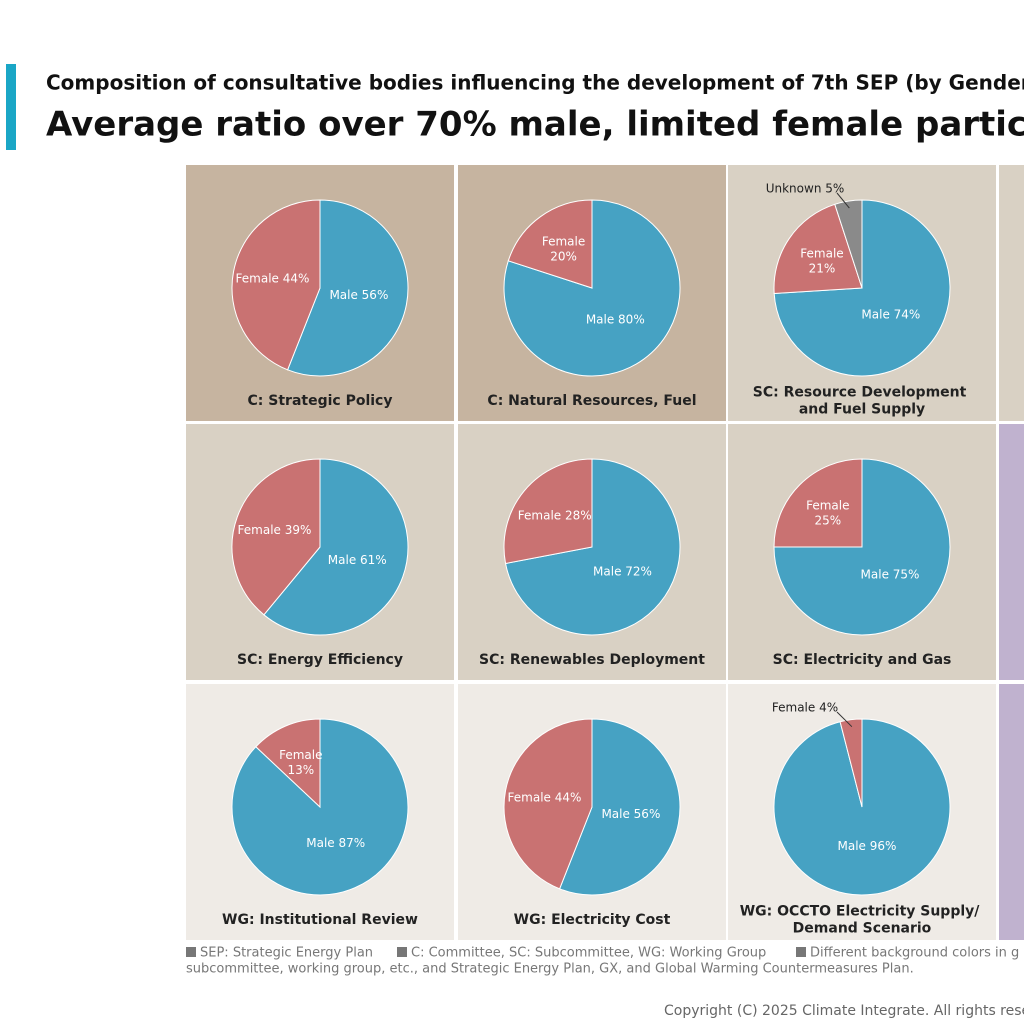  I want to click on data-label: Female 13%, so click(300, 762).